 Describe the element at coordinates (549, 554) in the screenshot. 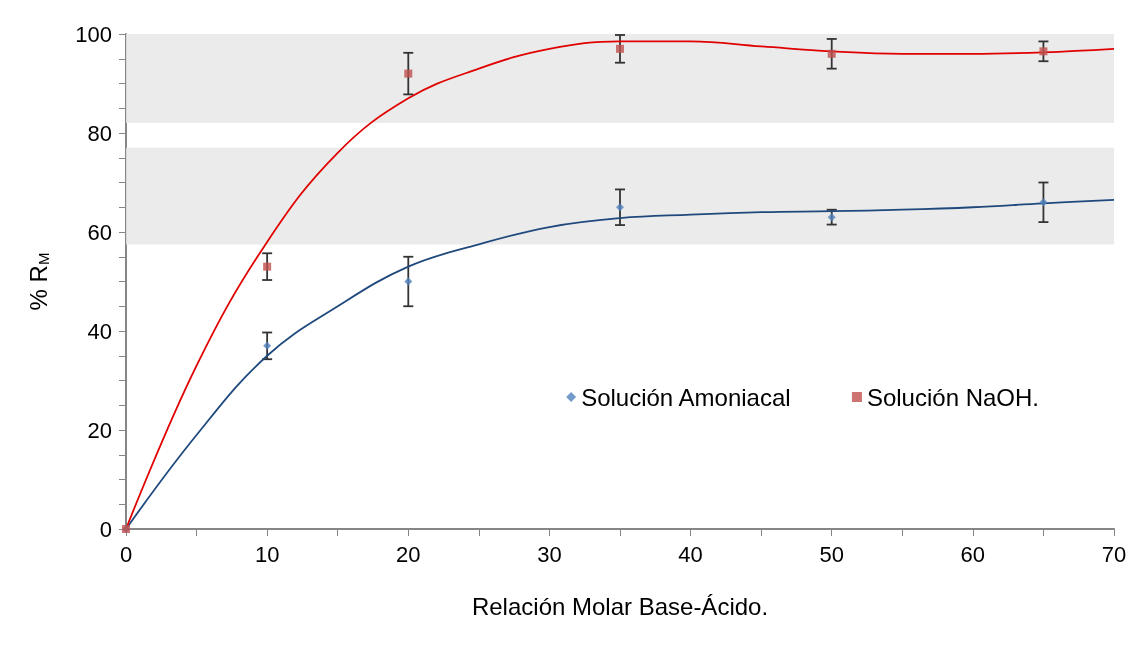

I see `x-tick-label: 30` at that location.